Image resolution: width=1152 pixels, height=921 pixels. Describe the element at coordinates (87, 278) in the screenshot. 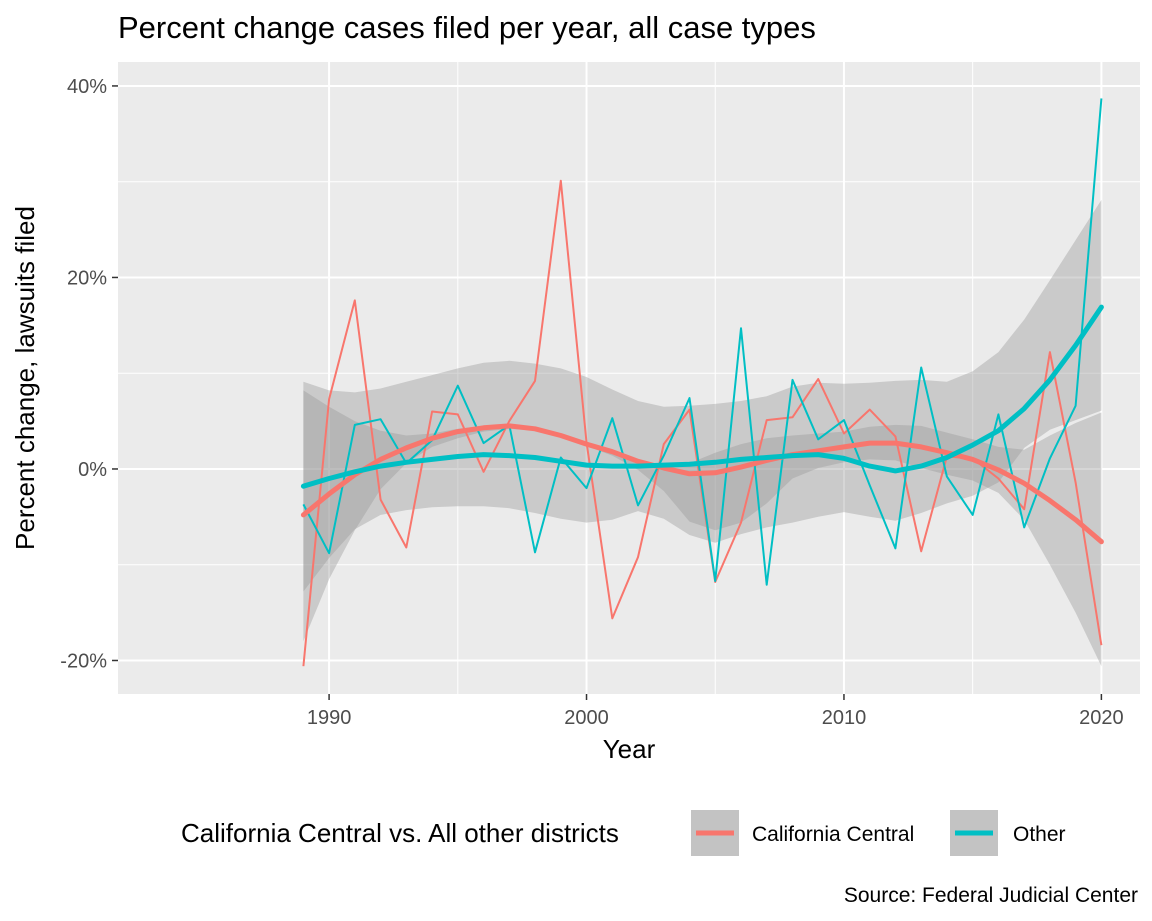

I see `y-tick-label: 20%` at that location.